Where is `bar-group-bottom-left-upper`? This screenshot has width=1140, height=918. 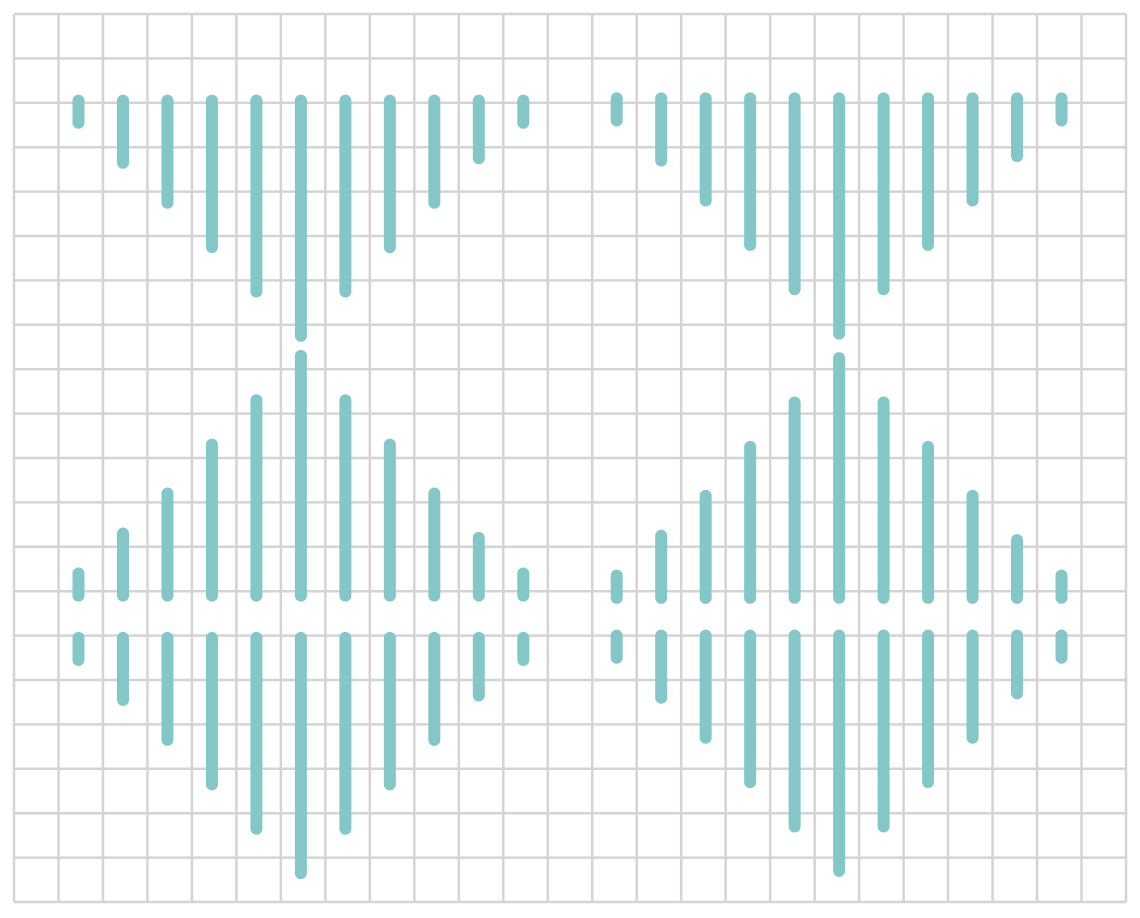 bar-group-bottom-left-upper is located at coordinates (301, 475).